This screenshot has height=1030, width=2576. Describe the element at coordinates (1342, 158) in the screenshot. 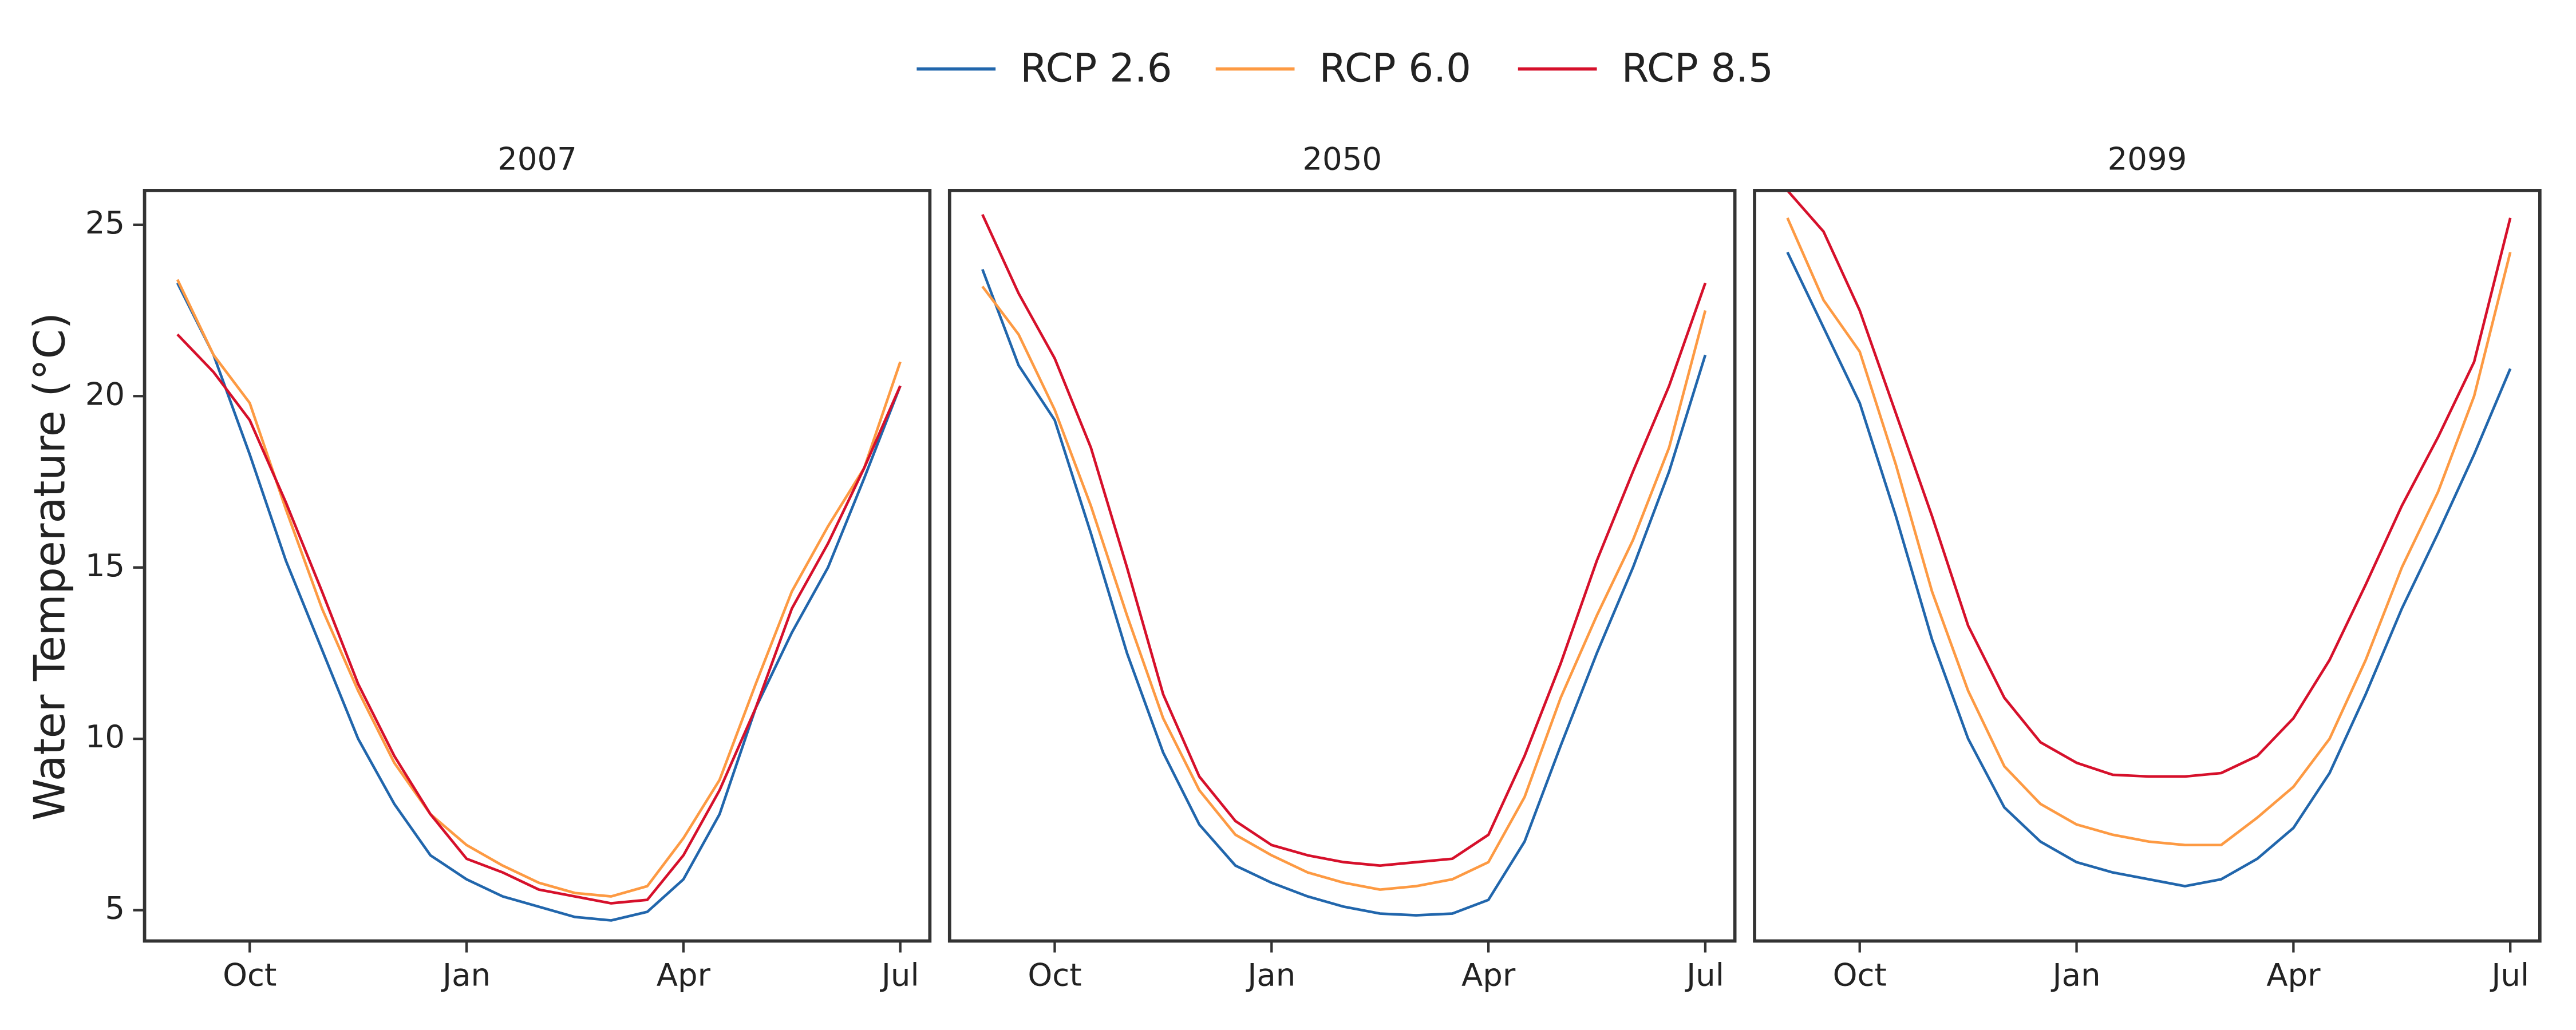

I see `panel-title: 2050` at that location.